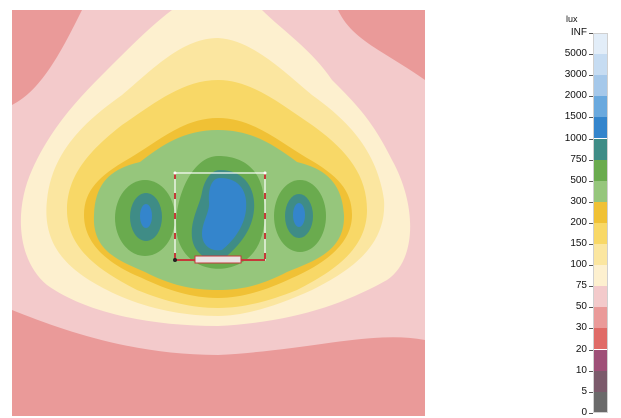  I want to click on legend-label: 50, so click(581, 307).